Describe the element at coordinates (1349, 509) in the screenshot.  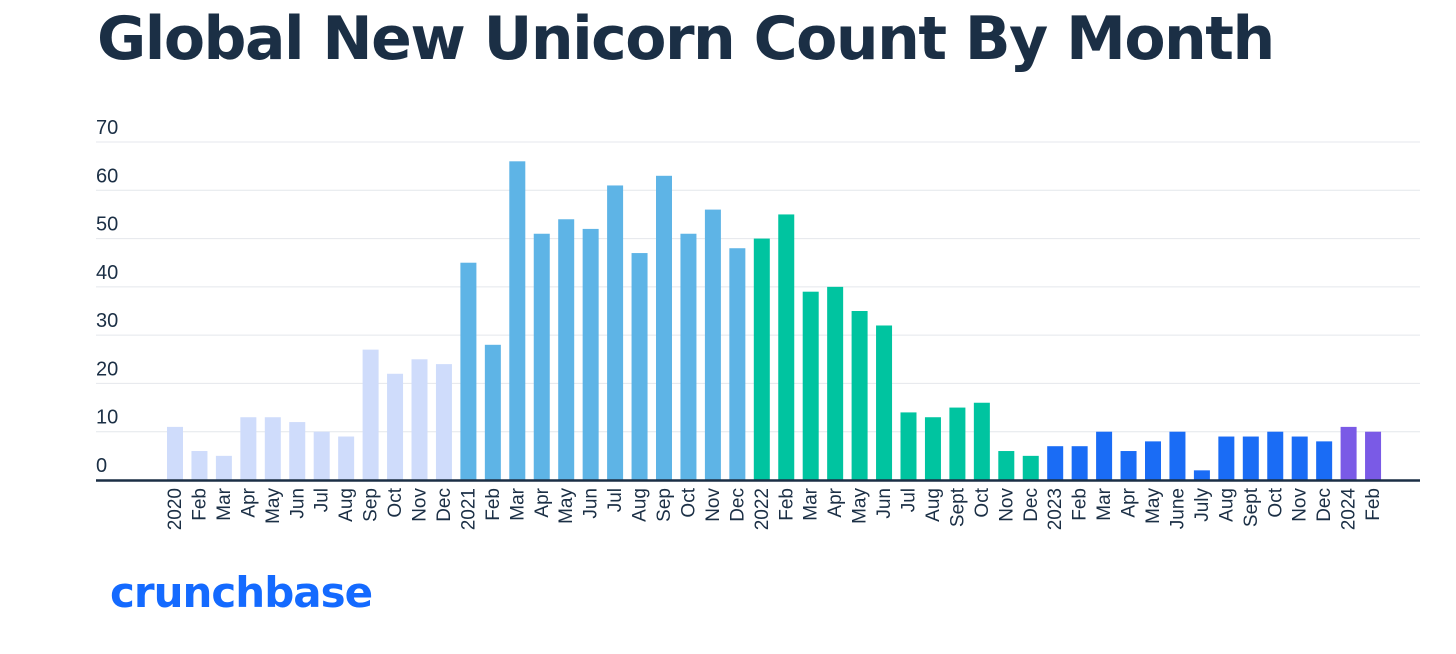
I see `x-tick-label: 2024` at that location.